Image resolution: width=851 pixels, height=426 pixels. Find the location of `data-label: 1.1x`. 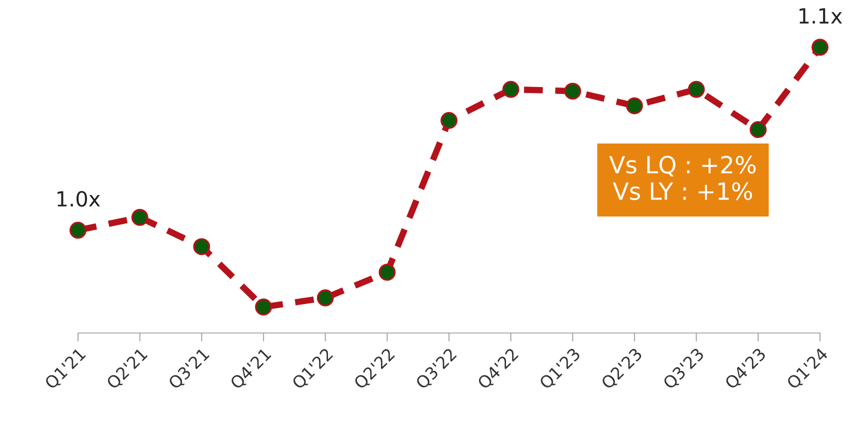

data-label: 1.1x is located at coordinates (821, 16).